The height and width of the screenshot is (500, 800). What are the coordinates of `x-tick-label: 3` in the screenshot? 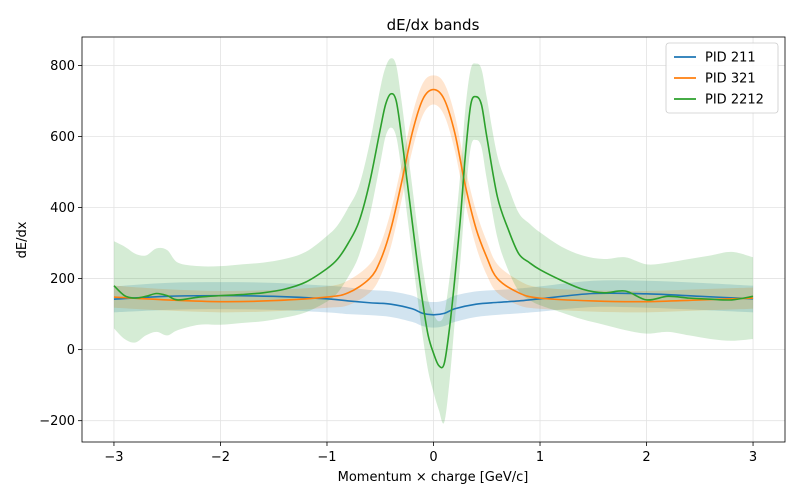 It's located at (753, 457).